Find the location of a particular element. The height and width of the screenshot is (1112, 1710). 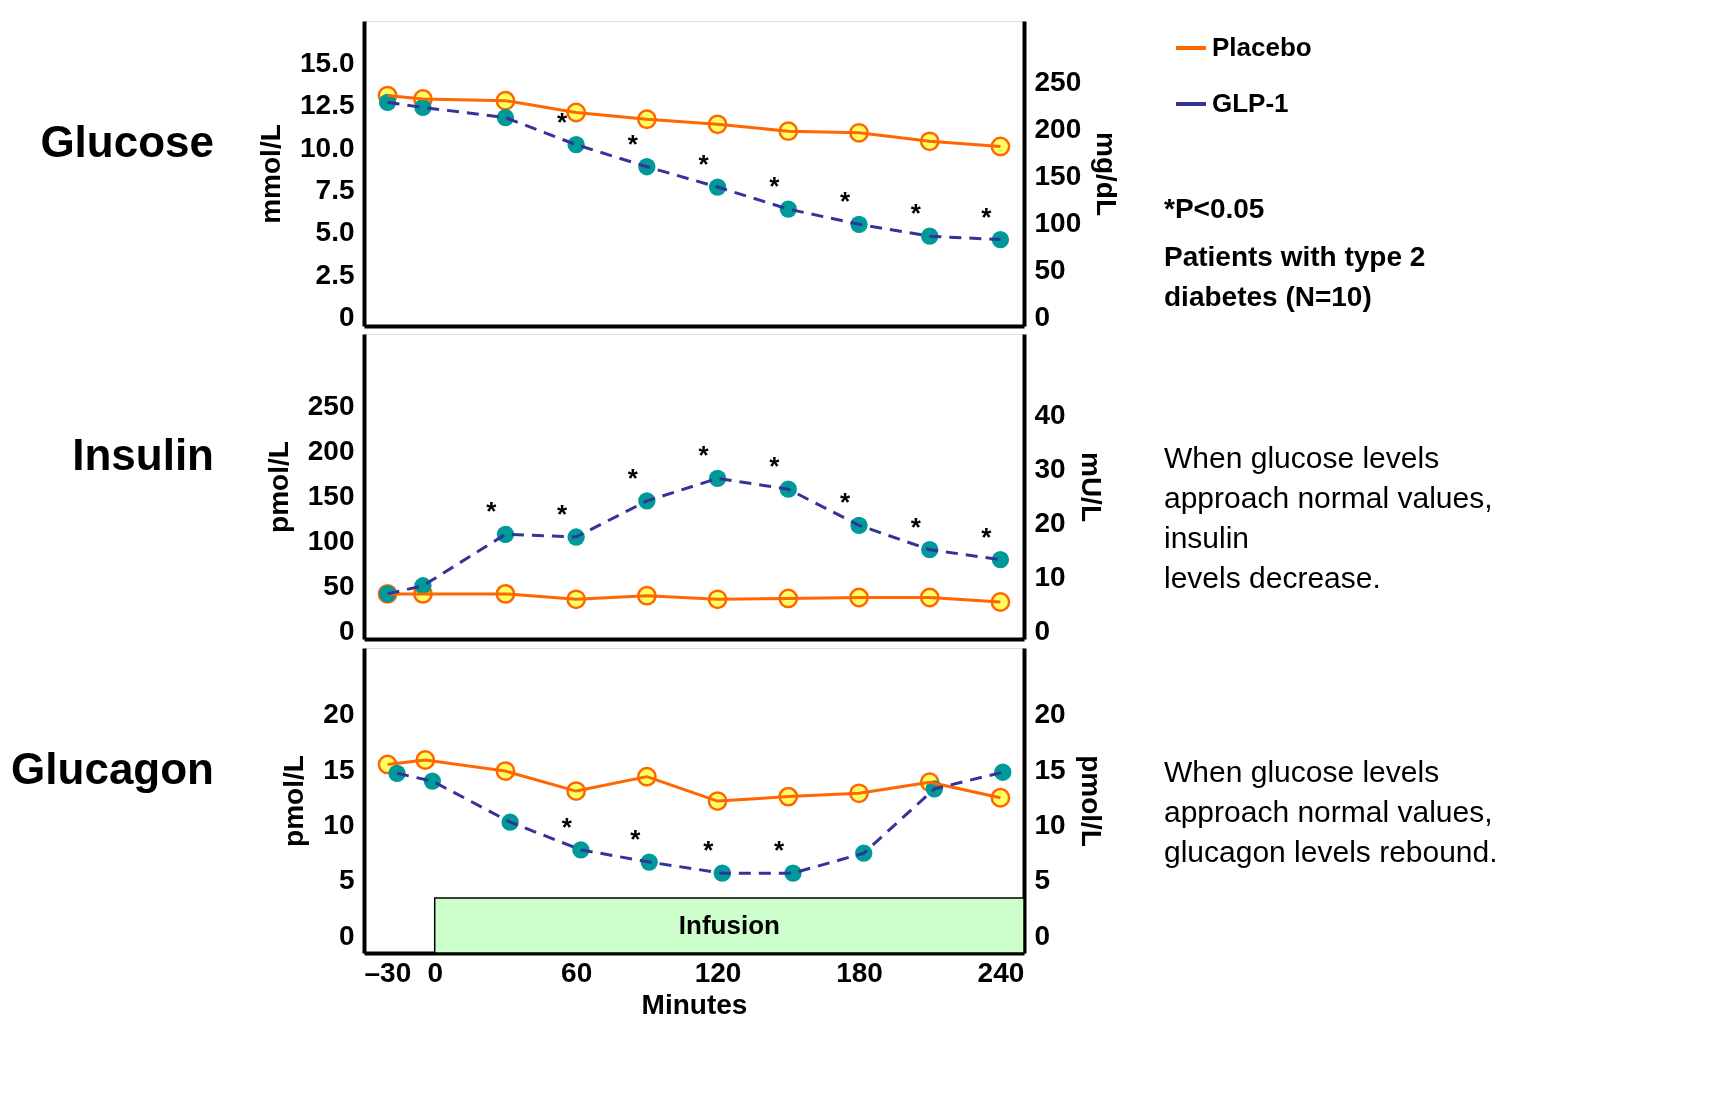

x-tick-label: 120 is located at coordinates (718, 972).